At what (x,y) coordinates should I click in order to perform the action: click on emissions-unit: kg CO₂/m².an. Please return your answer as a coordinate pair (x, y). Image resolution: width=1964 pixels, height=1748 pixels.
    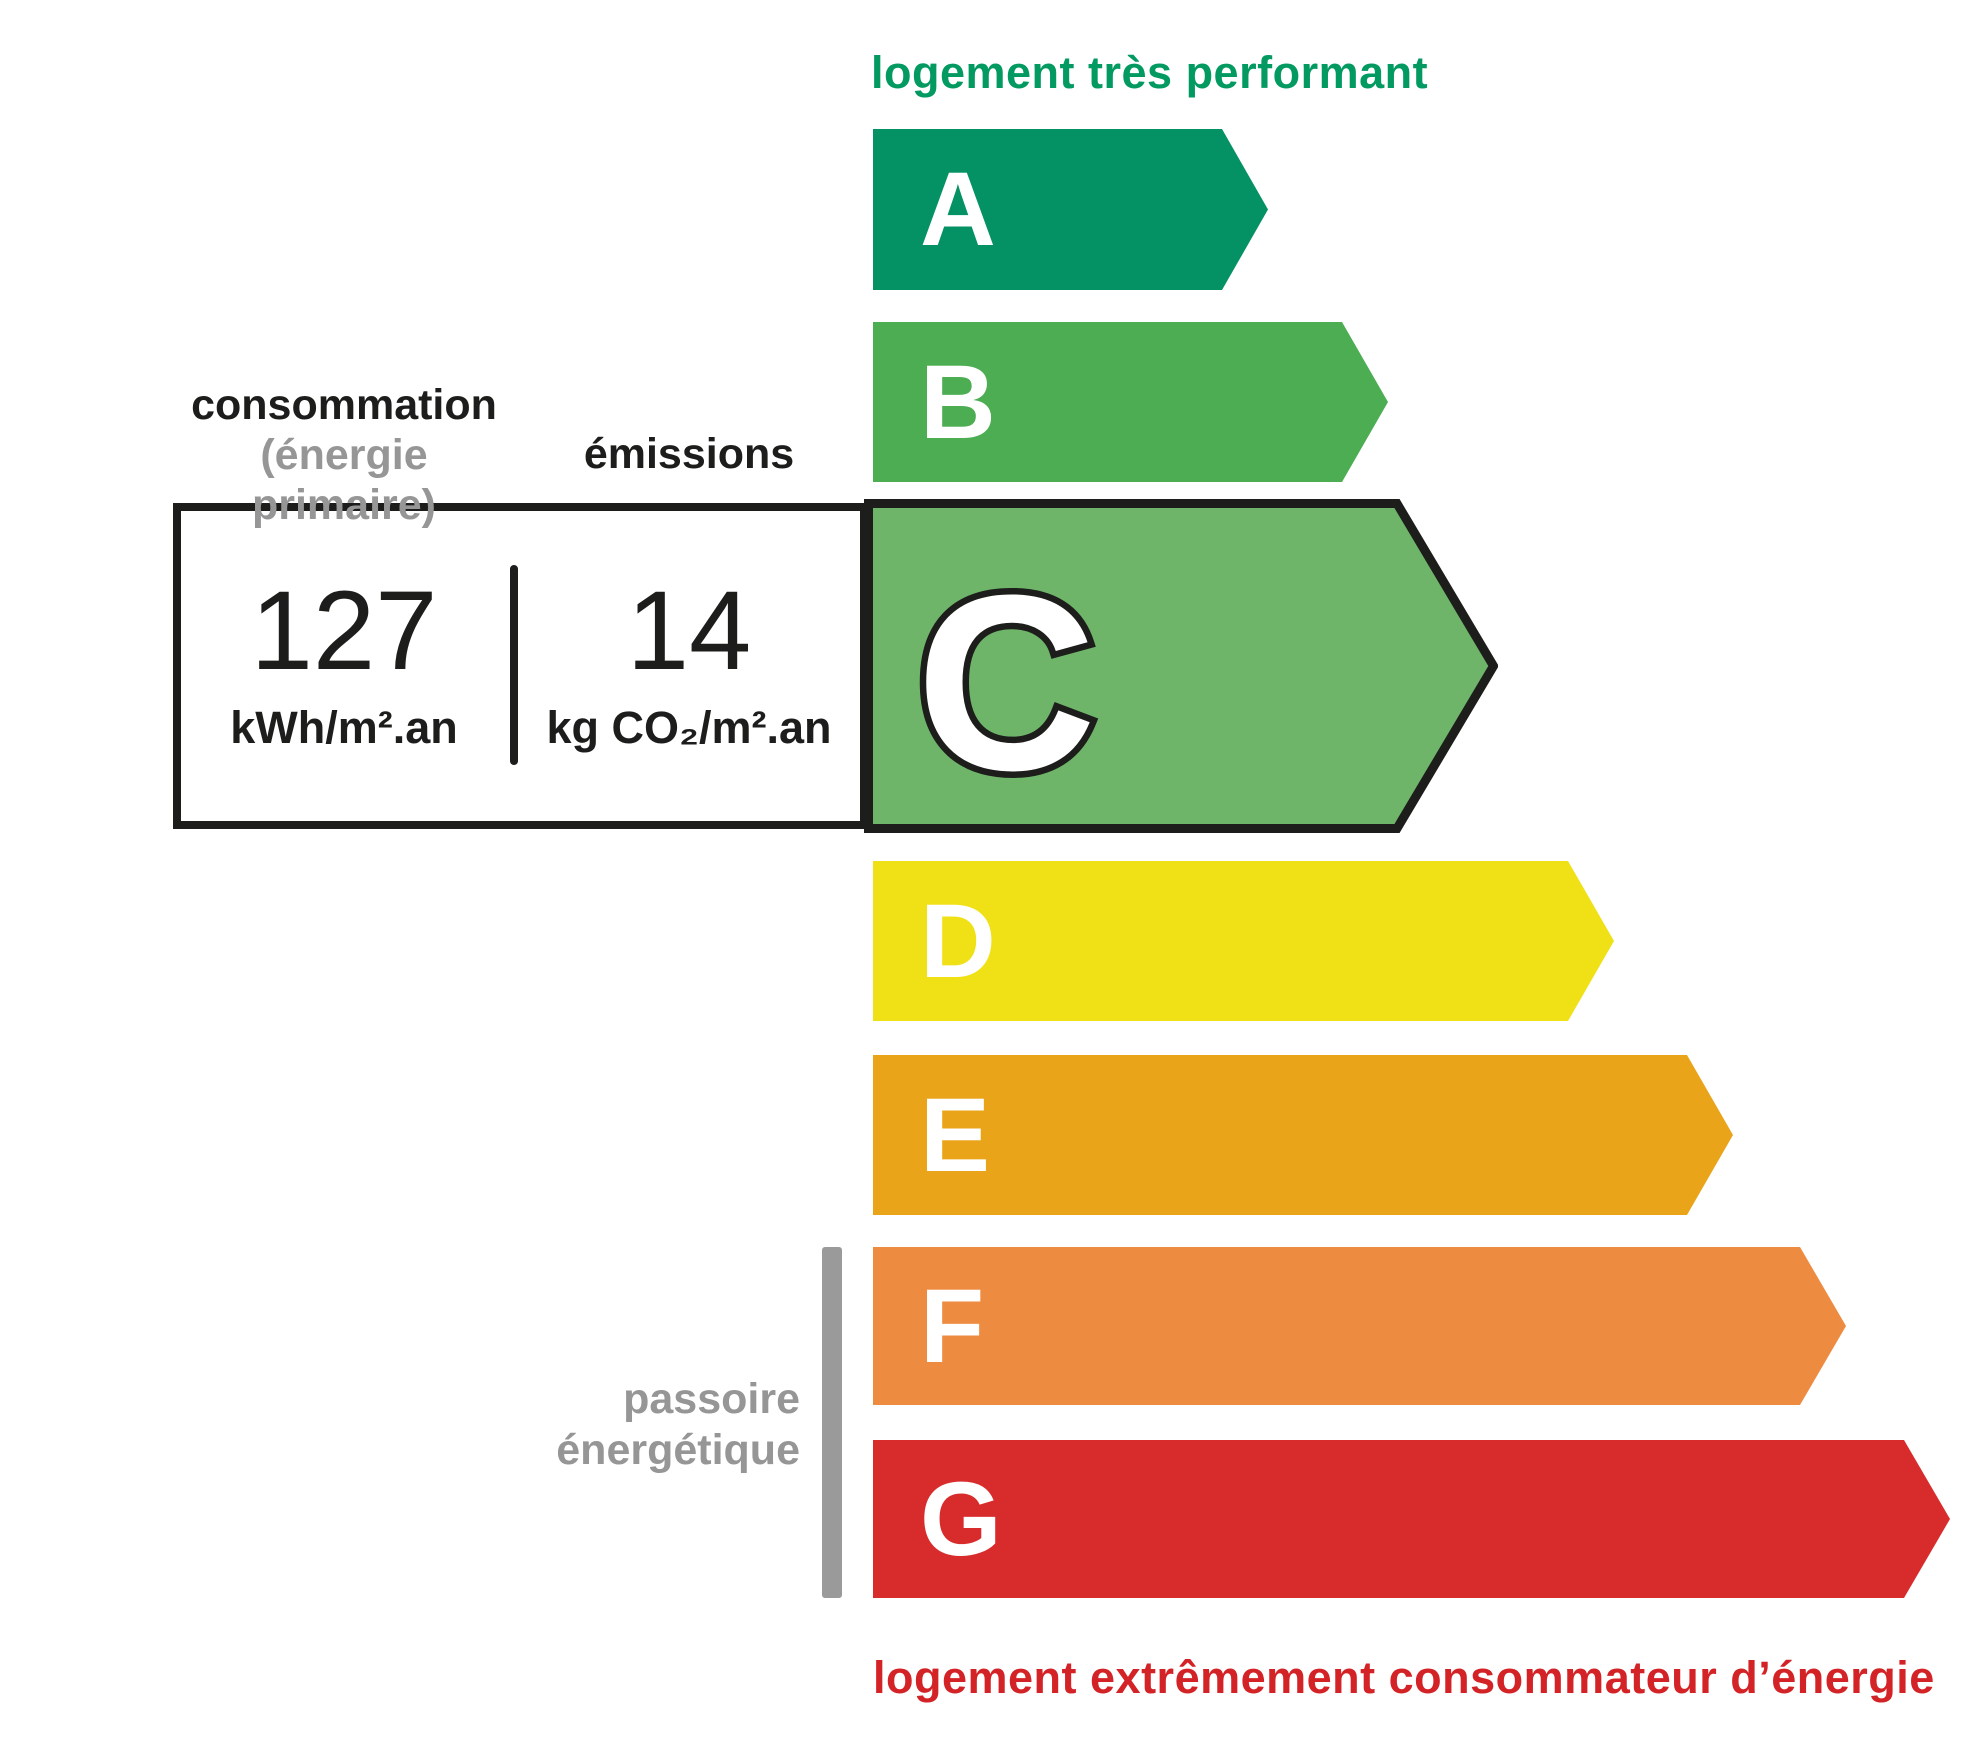
    Looking at the image, I should click on (689, 727).